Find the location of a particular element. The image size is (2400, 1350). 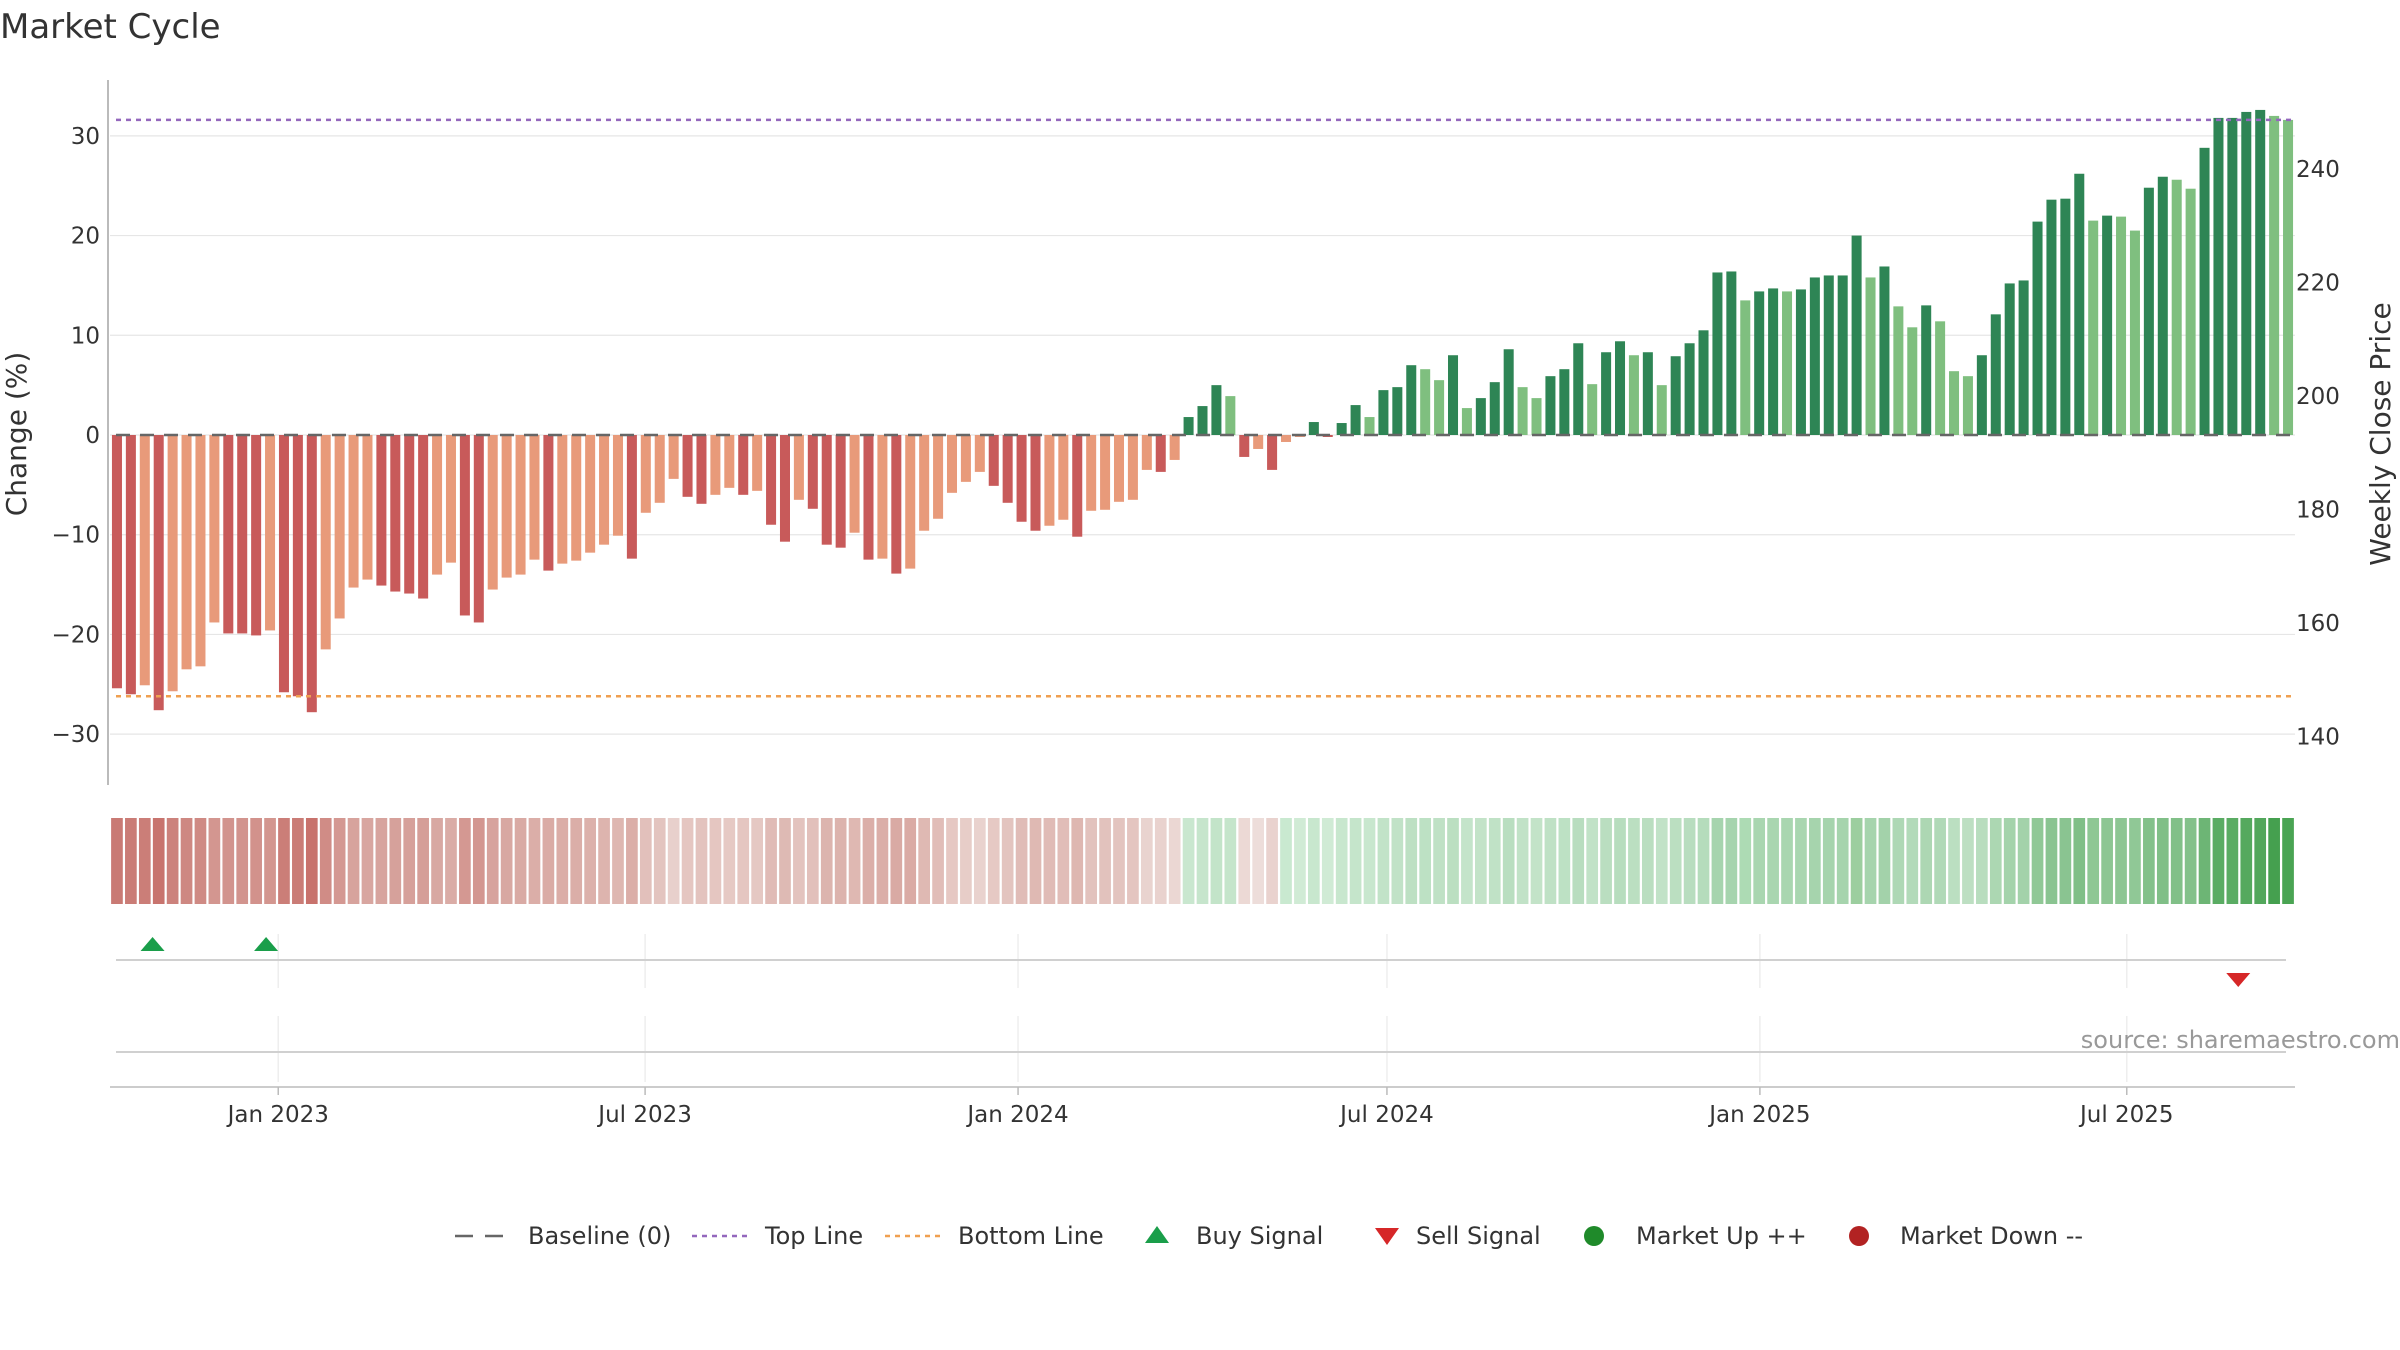

signal-panel is located at coordinates (1201, 1008).